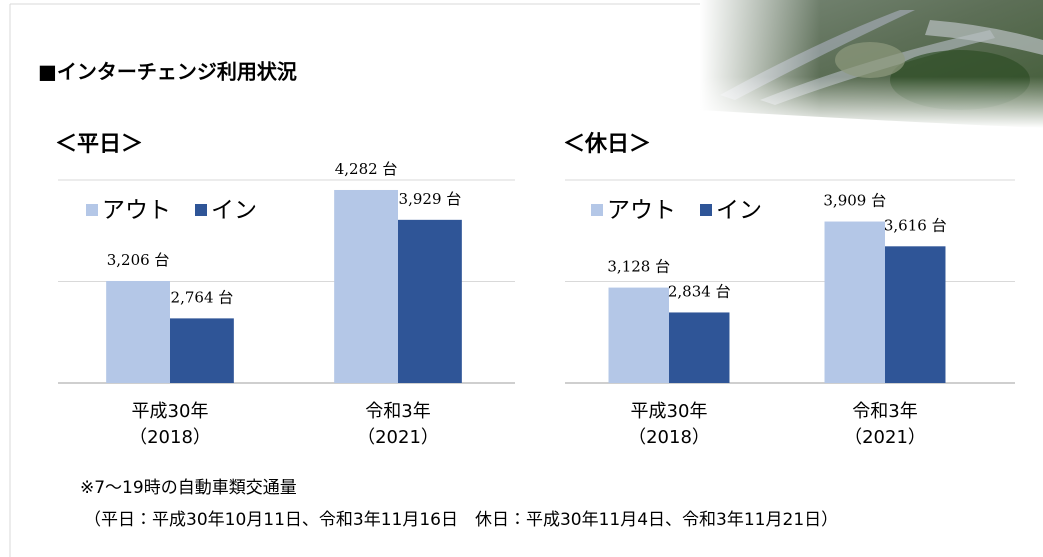 This screenshot has width=1043, height=557. Describe the element at coordinates (138, 260) in the screenshot. I see `data-label: 3,206 台` at that location.